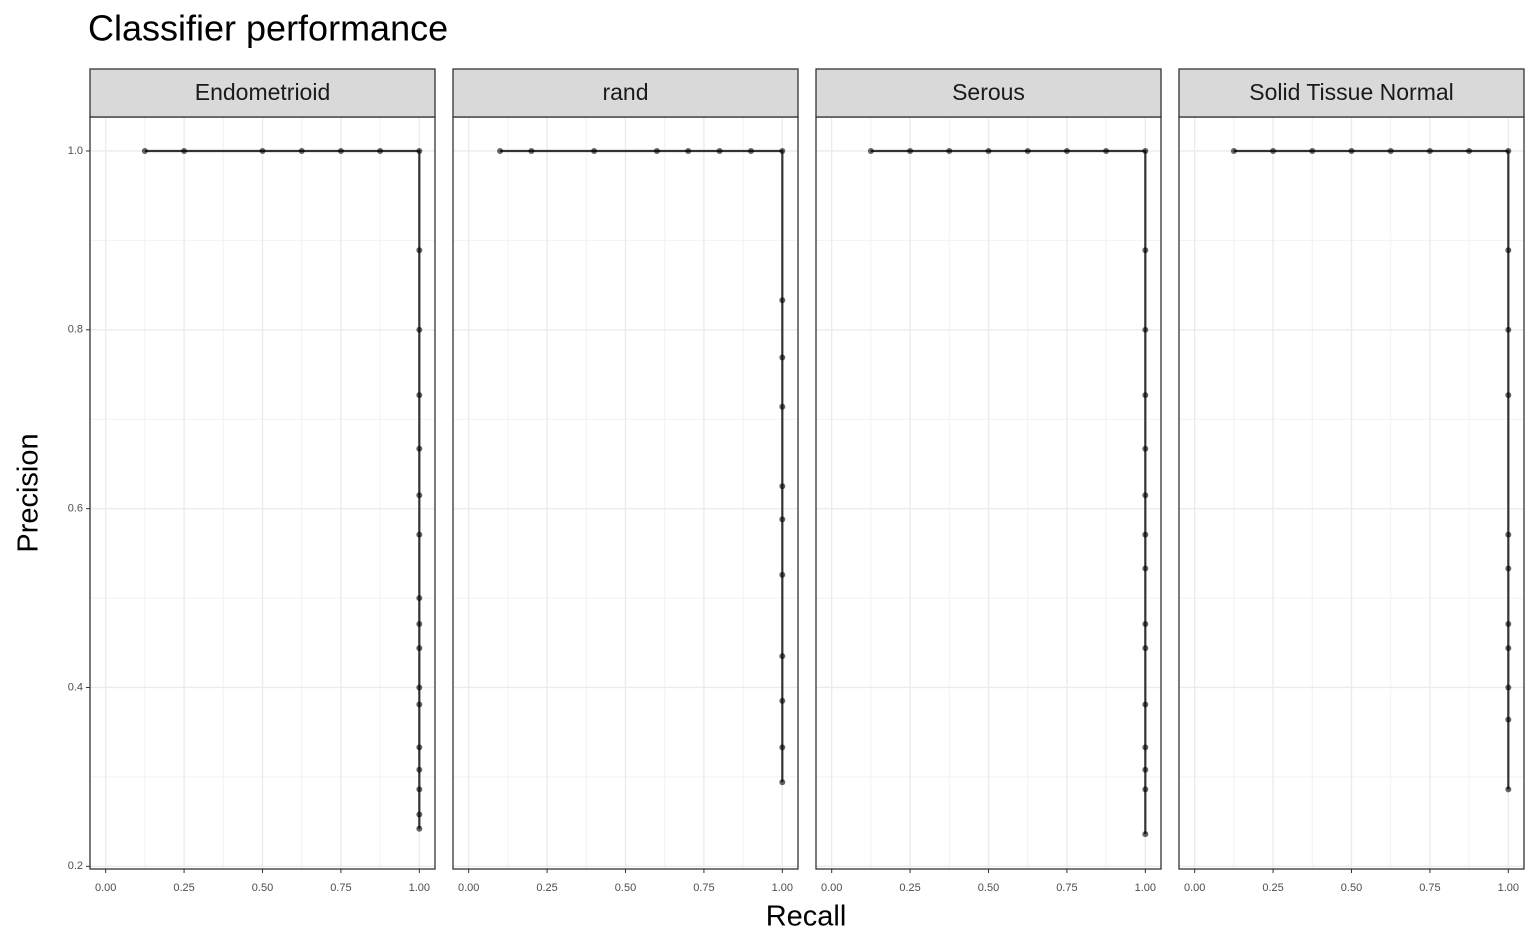 The height and width of the screenshot is (951, 1540). I want to click on strip-label: Endometrioid, so click(263, 92).